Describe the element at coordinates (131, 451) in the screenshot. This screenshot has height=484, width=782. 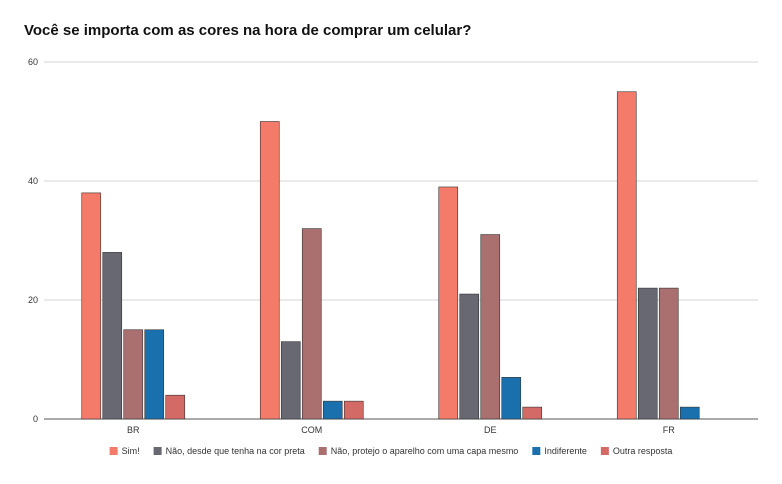
I see `legend-label: Sim!` at that location.